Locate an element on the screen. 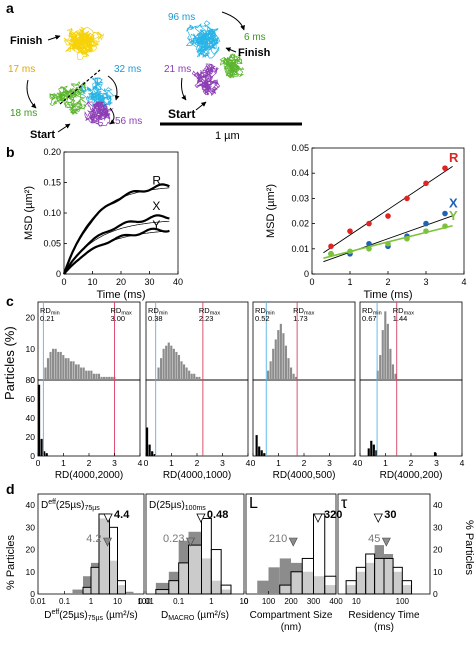 Image resolution: width=474 pixels, height=661 pixels. curve-label: R is located at coordinates (156, 180).